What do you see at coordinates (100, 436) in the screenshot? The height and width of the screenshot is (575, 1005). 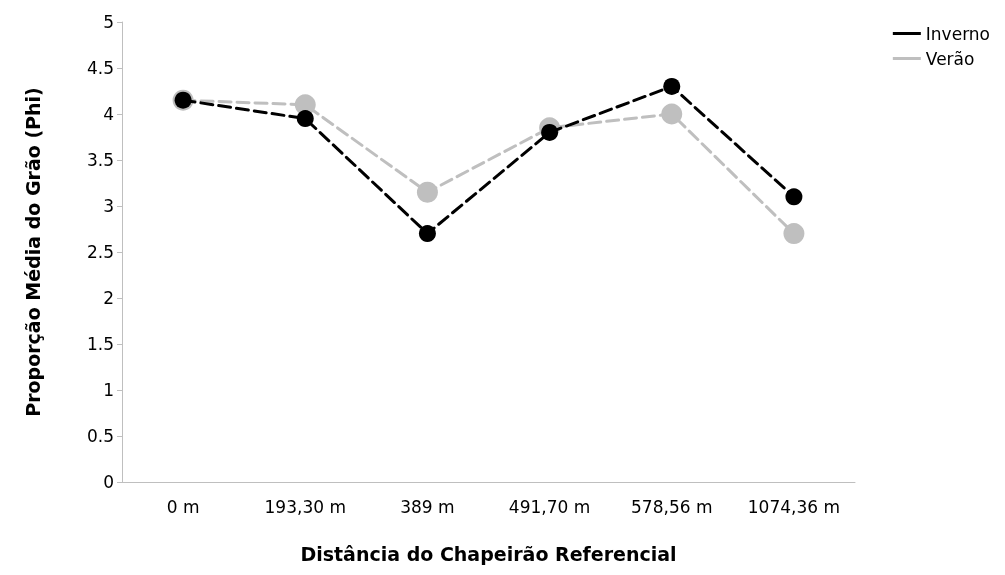 I see `y-tick-label: 0.5` at bounding box center [100, 436].